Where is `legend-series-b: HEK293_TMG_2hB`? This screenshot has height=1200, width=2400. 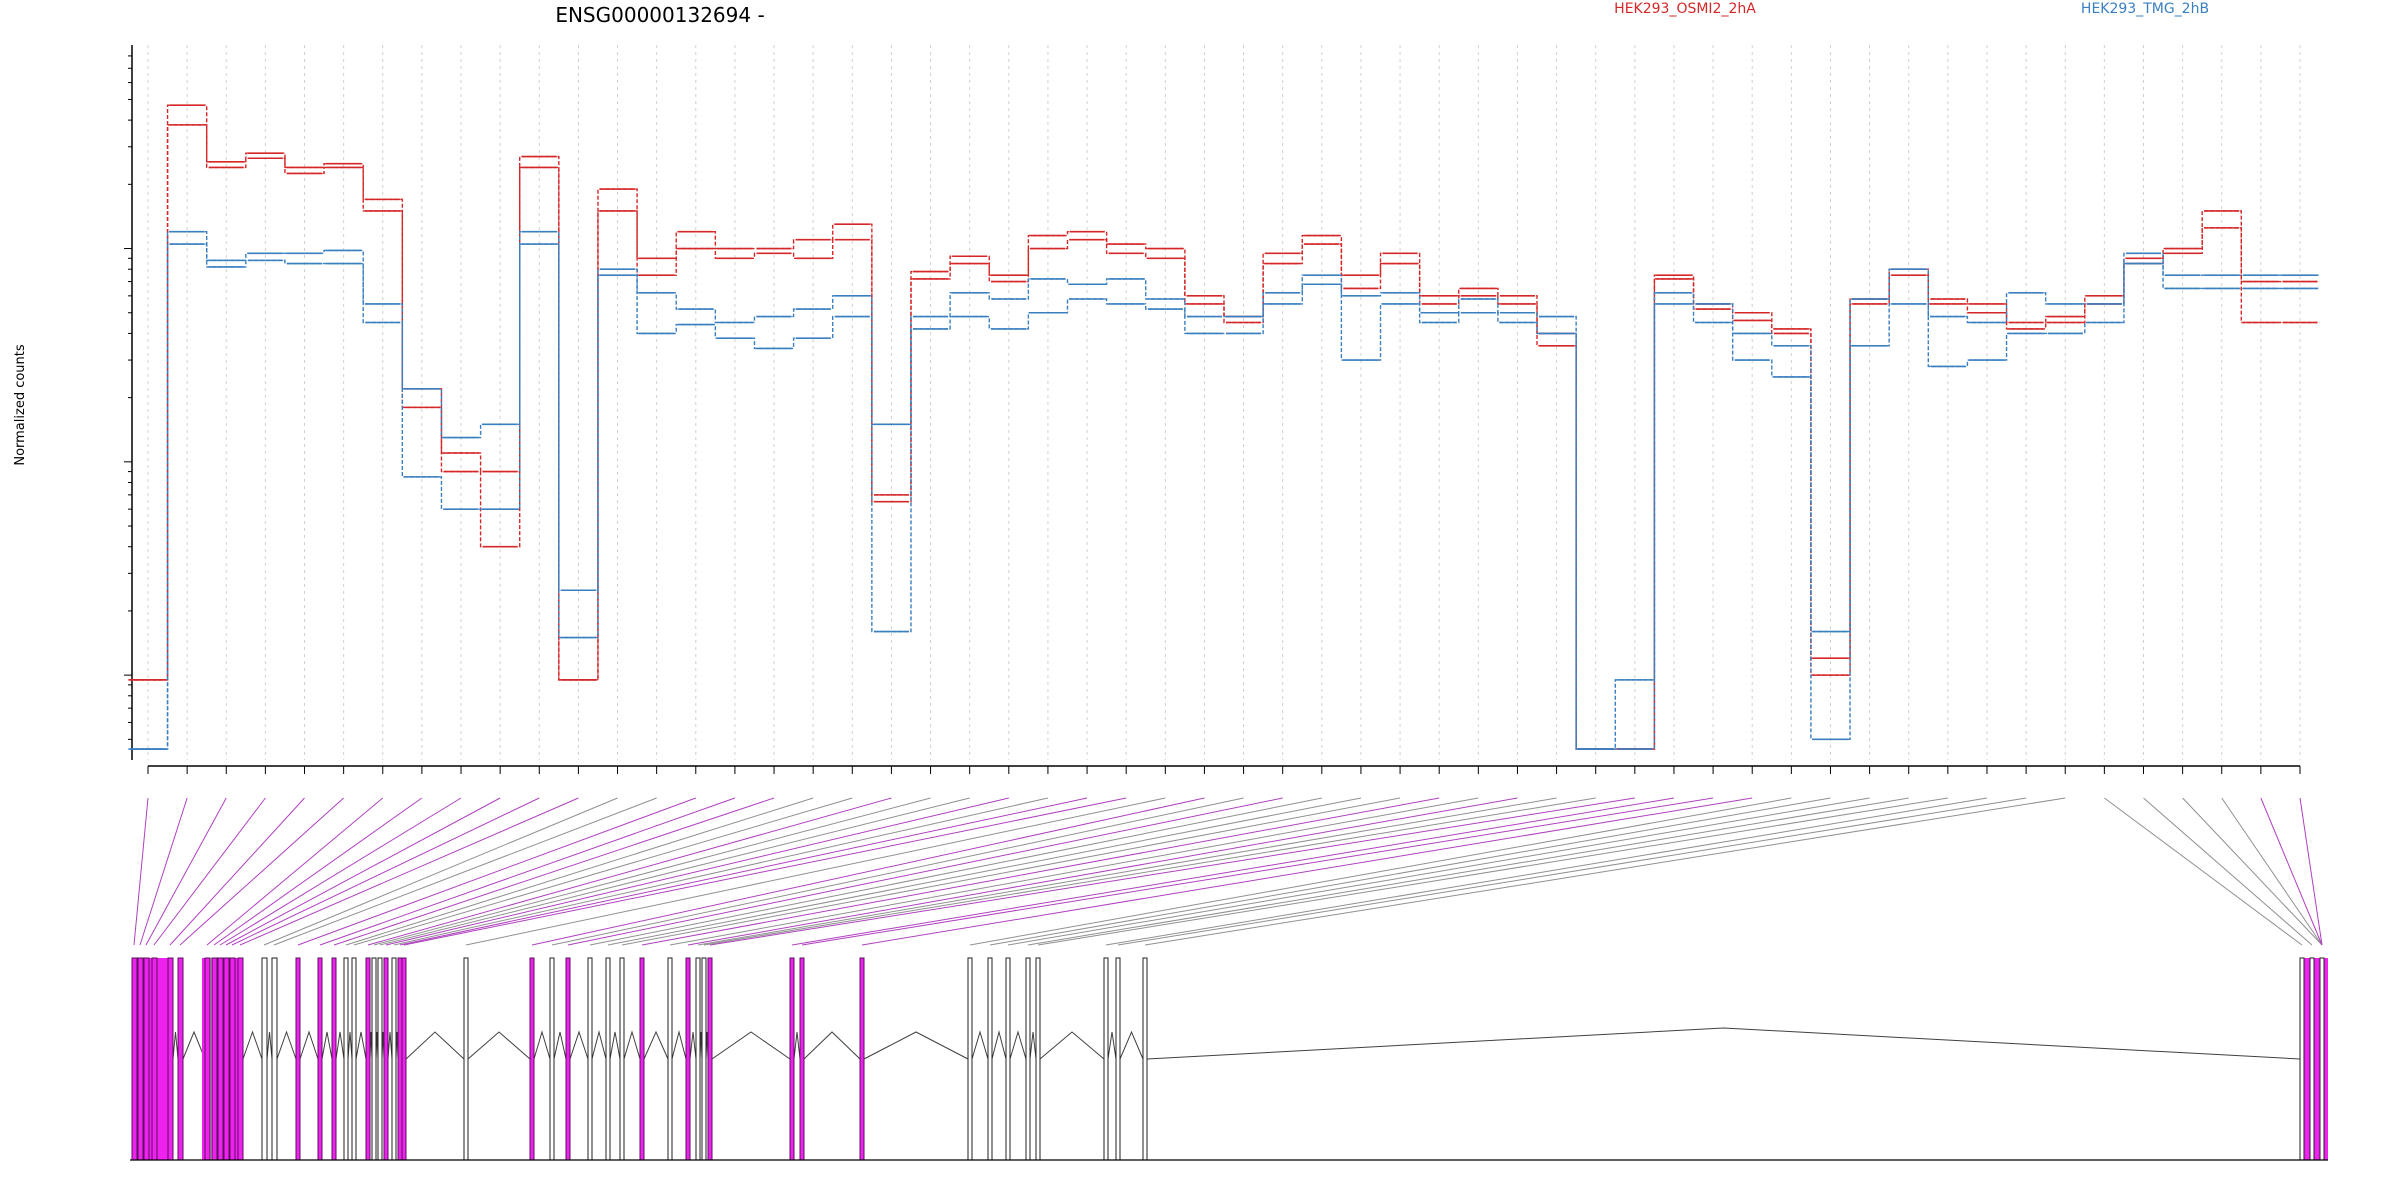 legend-series-b: HEK293_TMG_2hB is located at coordinates (2145, 9).